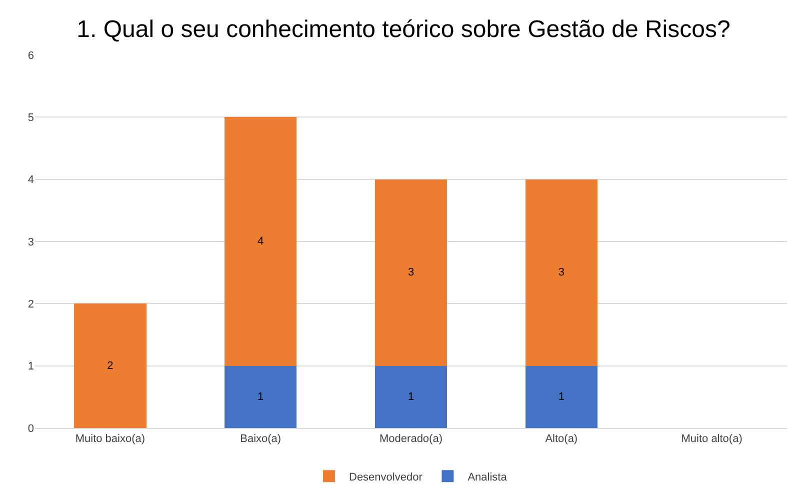 This screenshot has height=503, width=807. I want to click on legend-label: Desenvolvedor, so click(386, 477).